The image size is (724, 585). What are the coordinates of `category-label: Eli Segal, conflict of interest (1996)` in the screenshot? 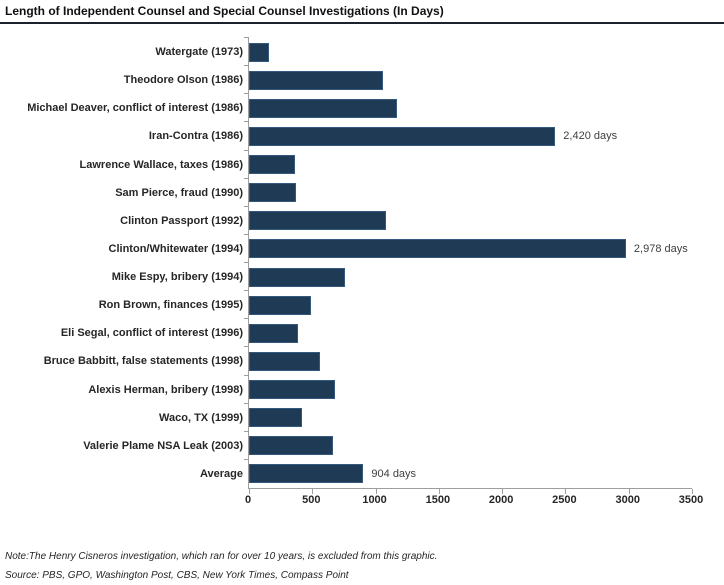 It's located at (151, 333).